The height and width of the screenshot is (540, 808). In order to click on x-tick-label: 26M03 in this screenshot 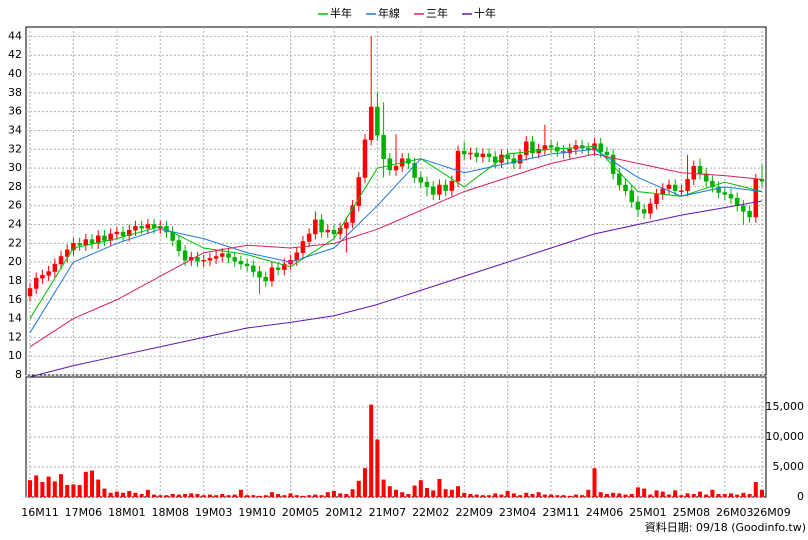, I will do `click(735, 512)`.